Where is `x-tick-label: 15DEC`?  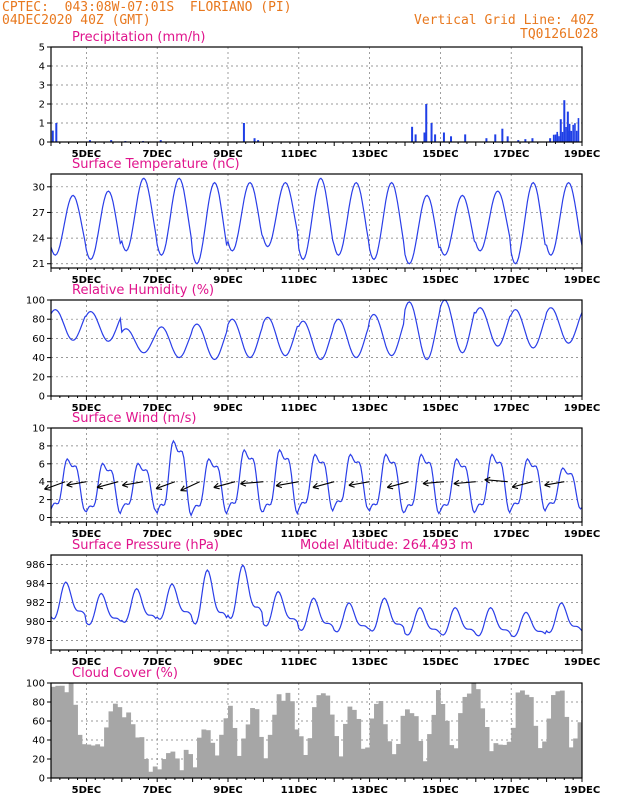 x-tick-label: 15DEC is located at coordinates (440, 662).